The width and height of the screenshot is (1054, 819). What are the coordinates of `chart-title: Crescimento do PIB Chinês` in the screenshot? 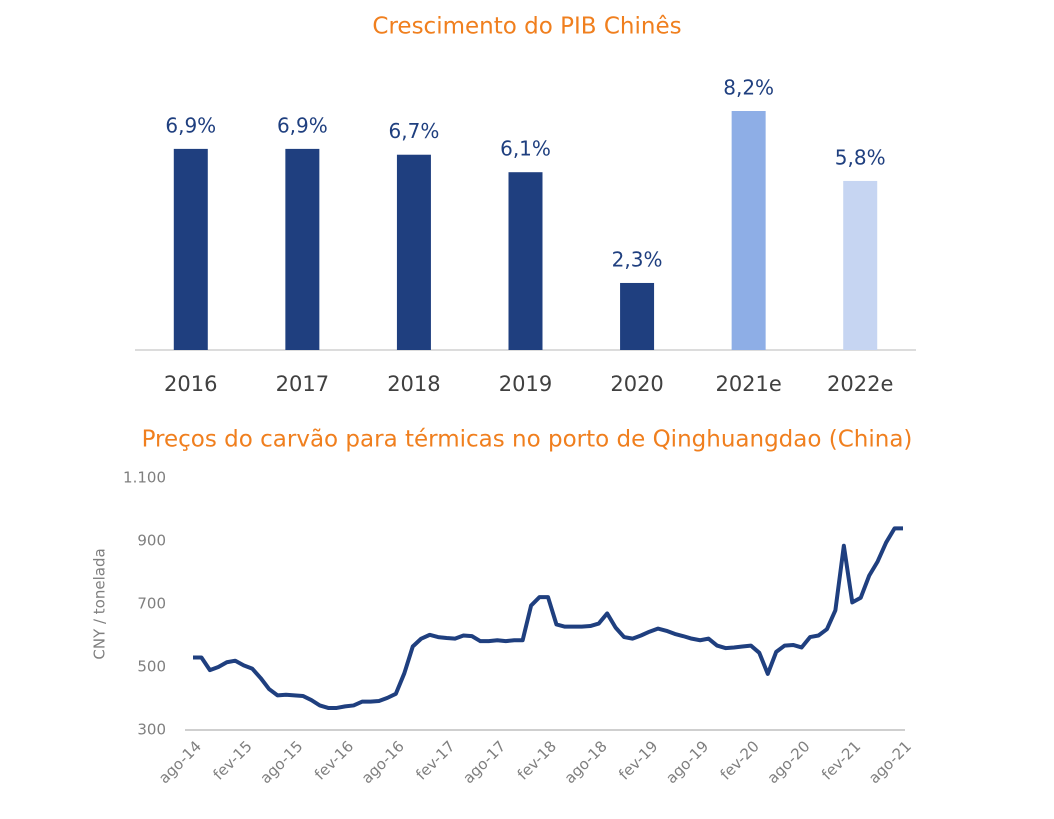 It's located at (526, 27).